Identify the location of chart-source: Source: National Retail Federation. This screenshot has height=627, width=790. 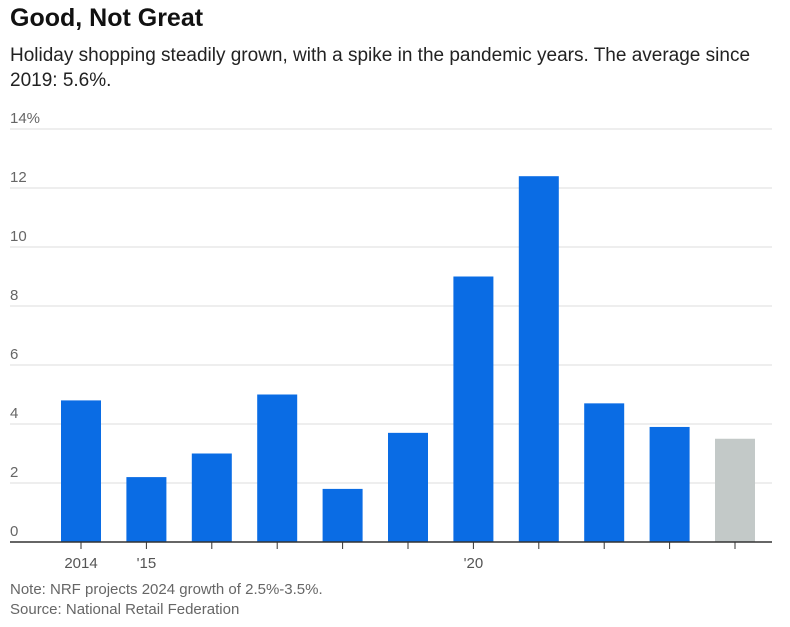
(125, 609).